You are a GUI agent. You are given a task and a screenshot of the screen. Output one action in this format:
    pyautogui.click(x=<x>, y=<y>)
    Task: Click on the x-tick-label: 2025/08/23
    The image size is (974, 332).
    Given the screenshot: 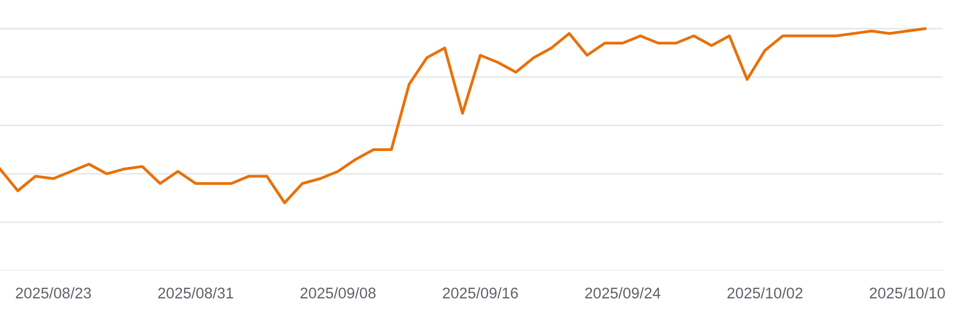 What is the action you would take?
    pyautogui.click(x=53, y=292)
    